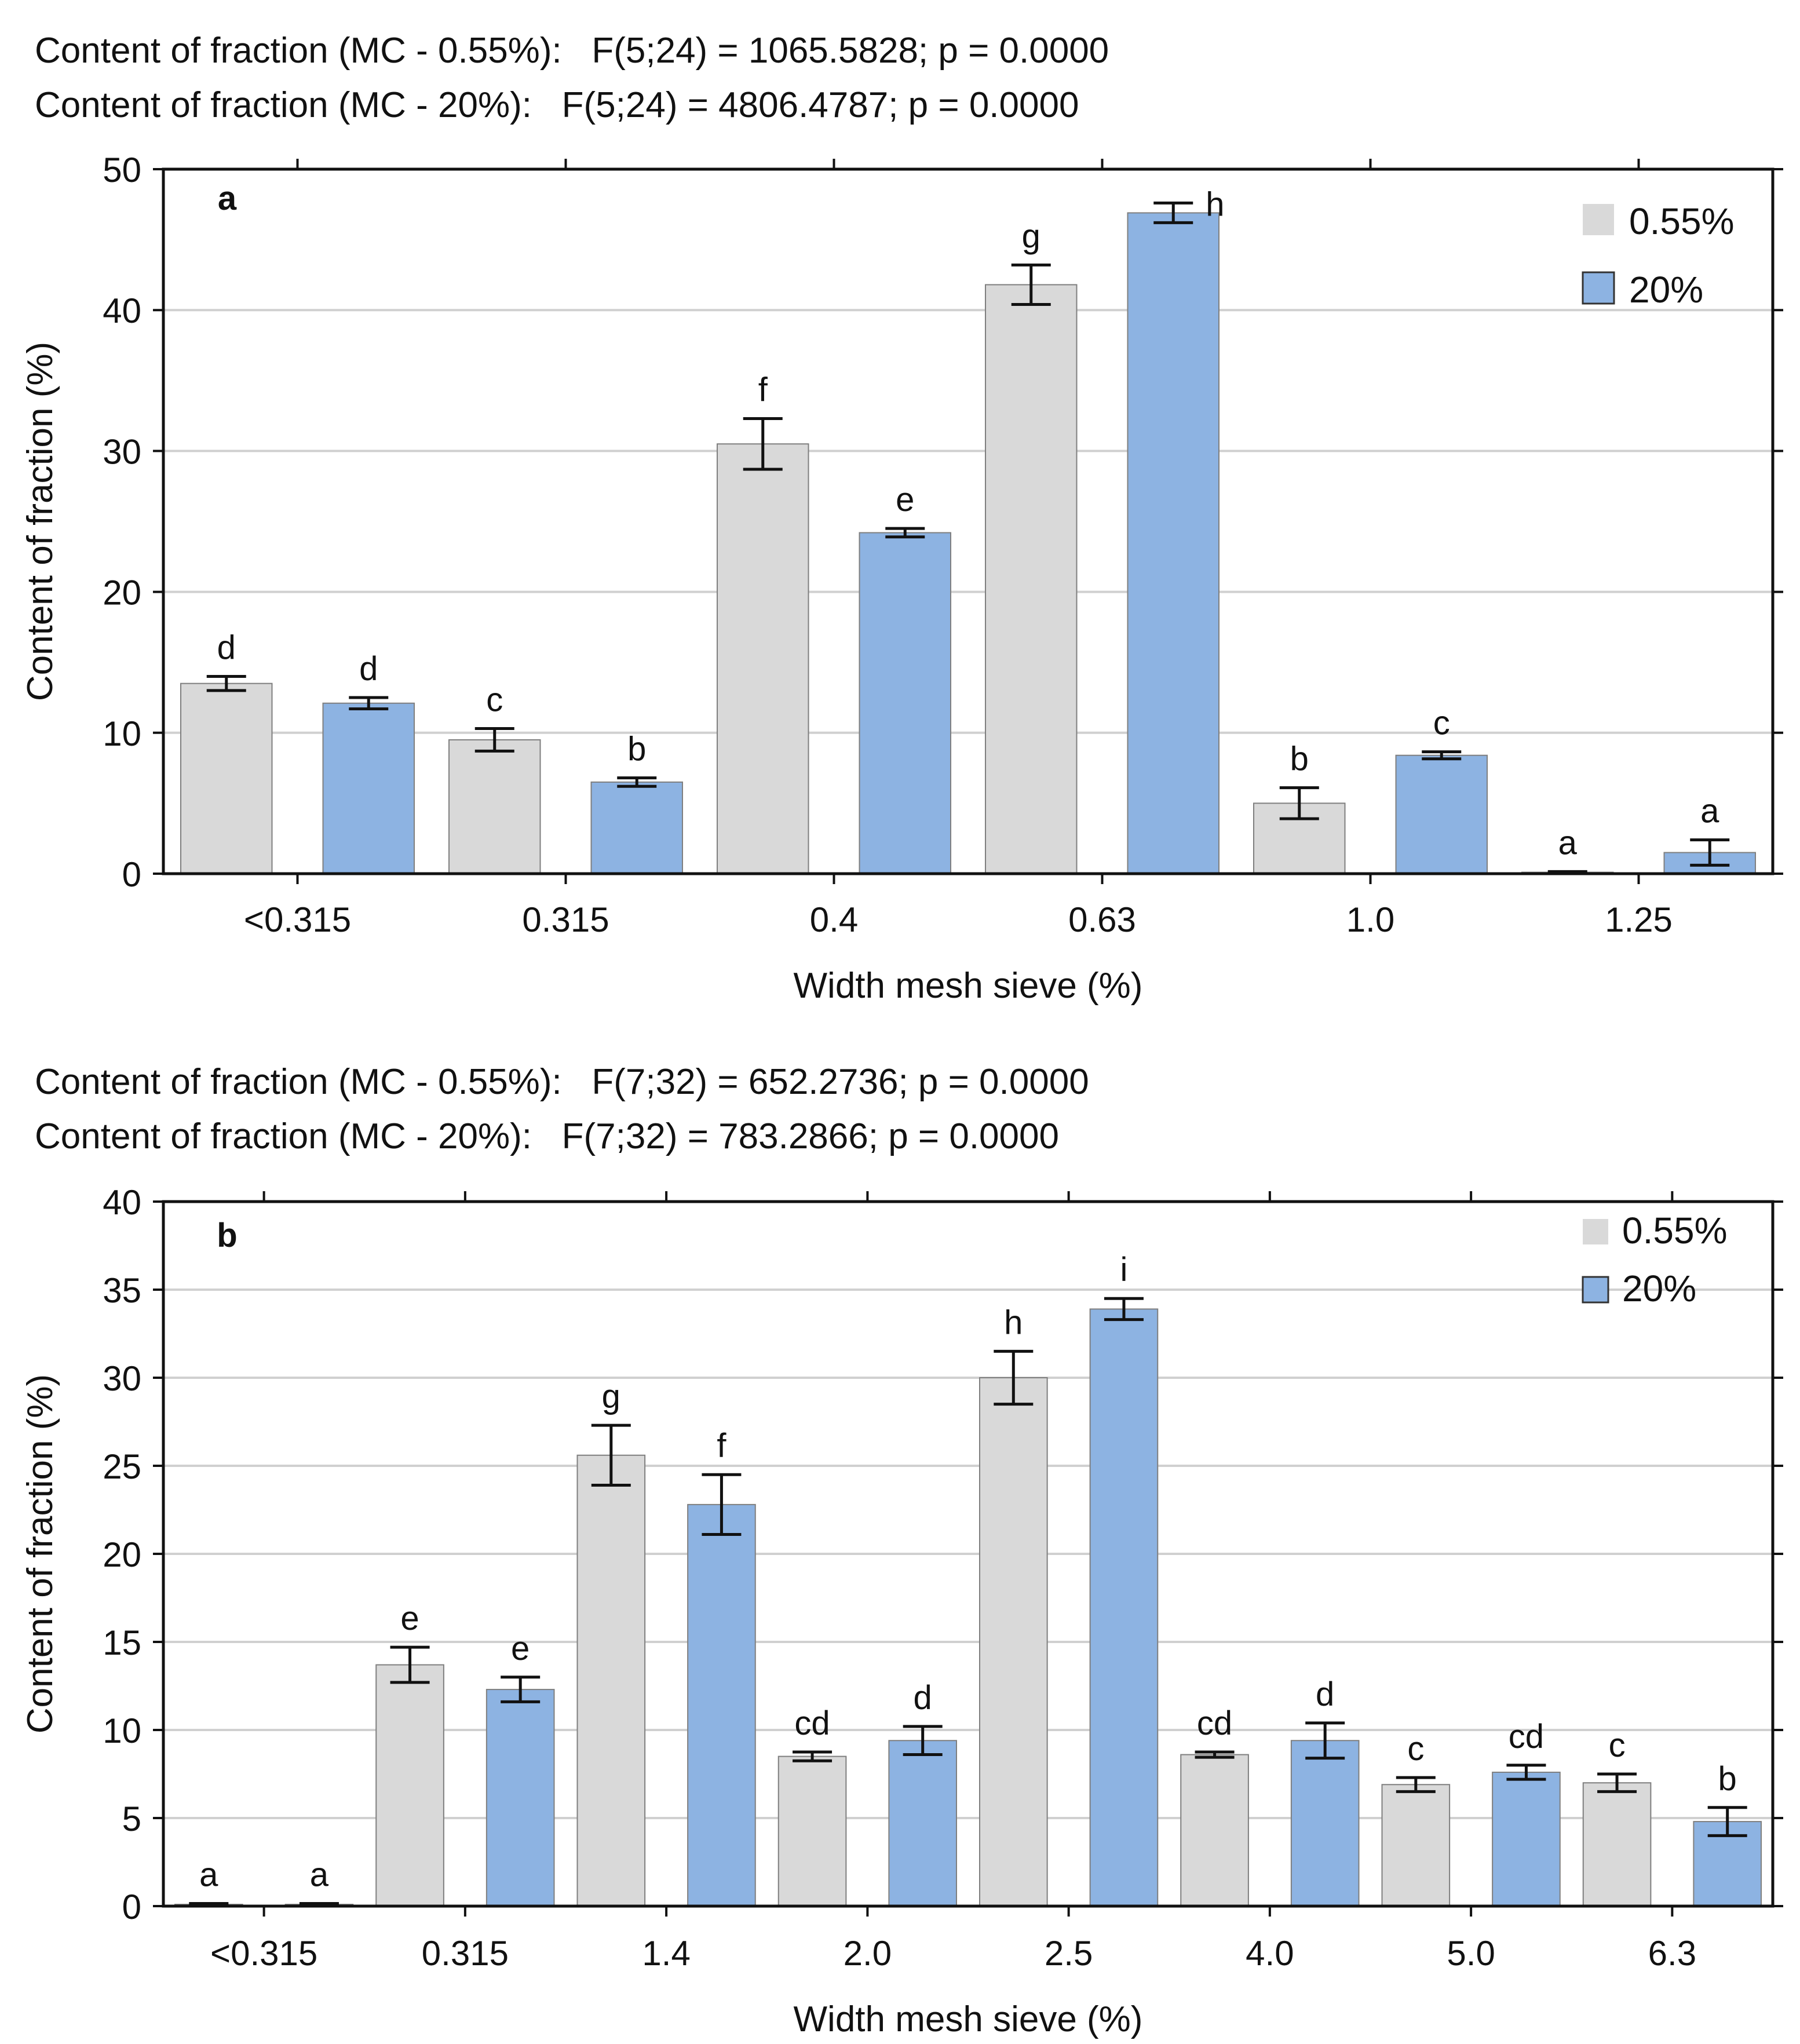 The width and height of the screenshot is (1800, 2044). Describe the element at coordinates (1639, 919) in the screenshot. I see `panel-a-xtick-label: 1.25` at that location.